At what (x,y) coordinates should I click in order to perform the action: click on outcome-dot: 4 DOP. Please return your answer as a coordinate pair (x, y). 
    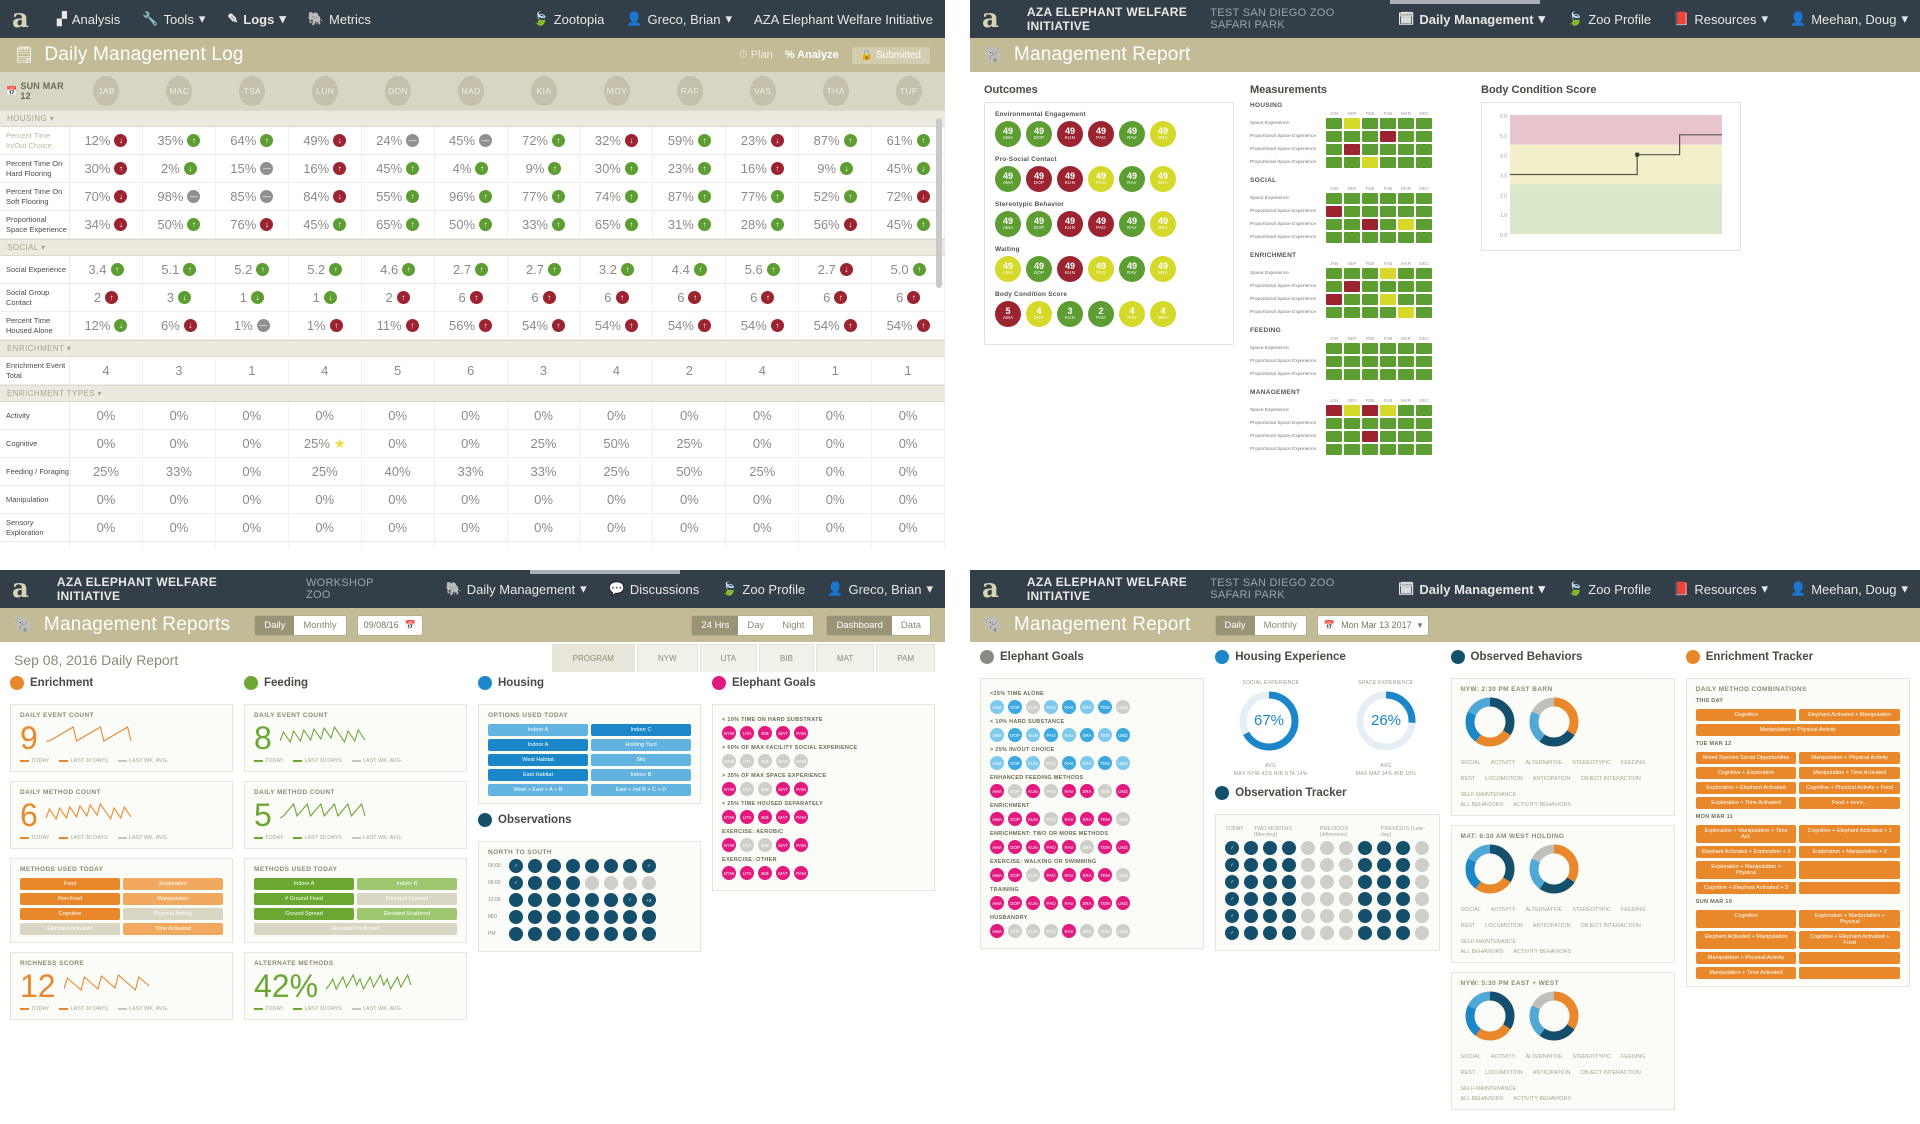
    Looking at the image, I should click on (1039, 314).